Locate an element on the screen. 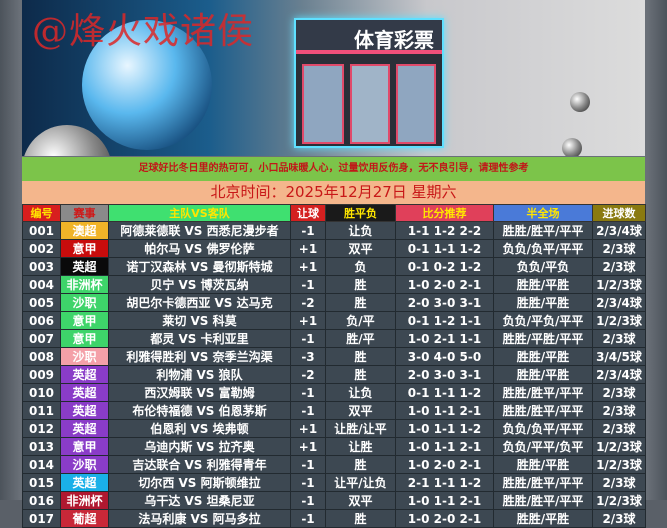 The width and height of the screenshot is (667, 528). match-teams: 乌迪内斯 VS 拉齐奥 is located at coordinates (199, 446).